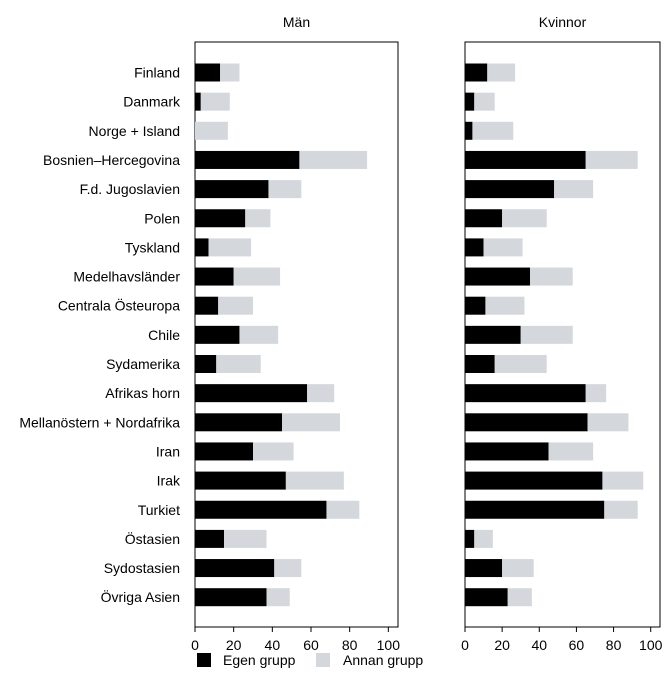  I want to click on category-label: Chile, so click(164, 335).